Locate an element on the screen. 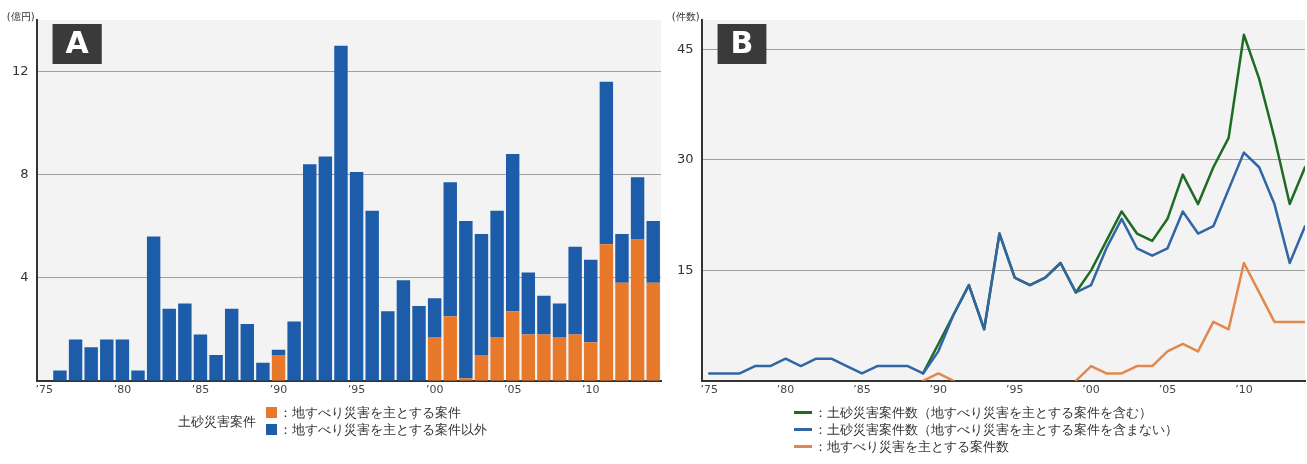 The width and height of the screenshot is (1307, 464). legend-label: ：土砂災害案件数（地すべり災害を主とする案件を含まない） is located at coordinates (996, 429).